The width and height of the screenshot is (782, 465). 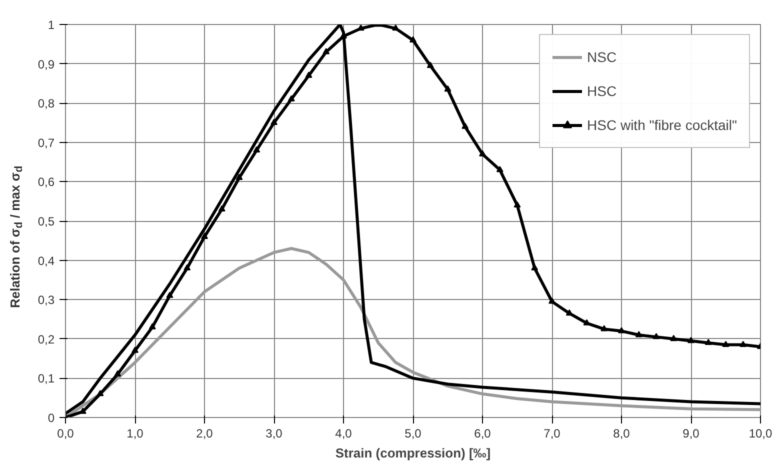 I want to click on x-tick-label: 1,0, so click(x=135, y=433).